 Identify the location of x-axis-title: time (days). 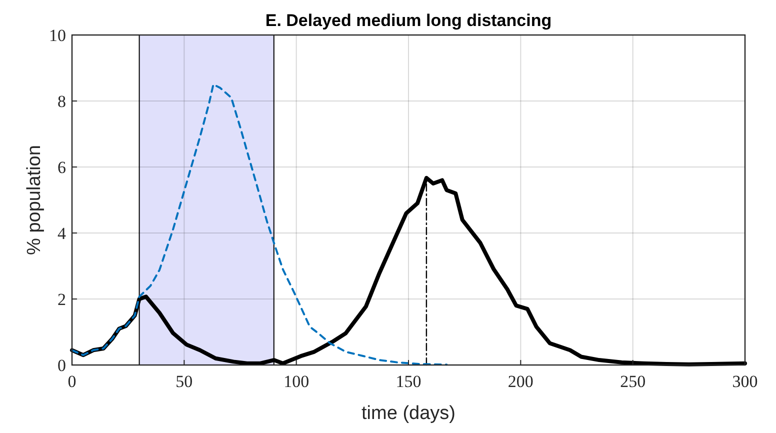
(409, 413).